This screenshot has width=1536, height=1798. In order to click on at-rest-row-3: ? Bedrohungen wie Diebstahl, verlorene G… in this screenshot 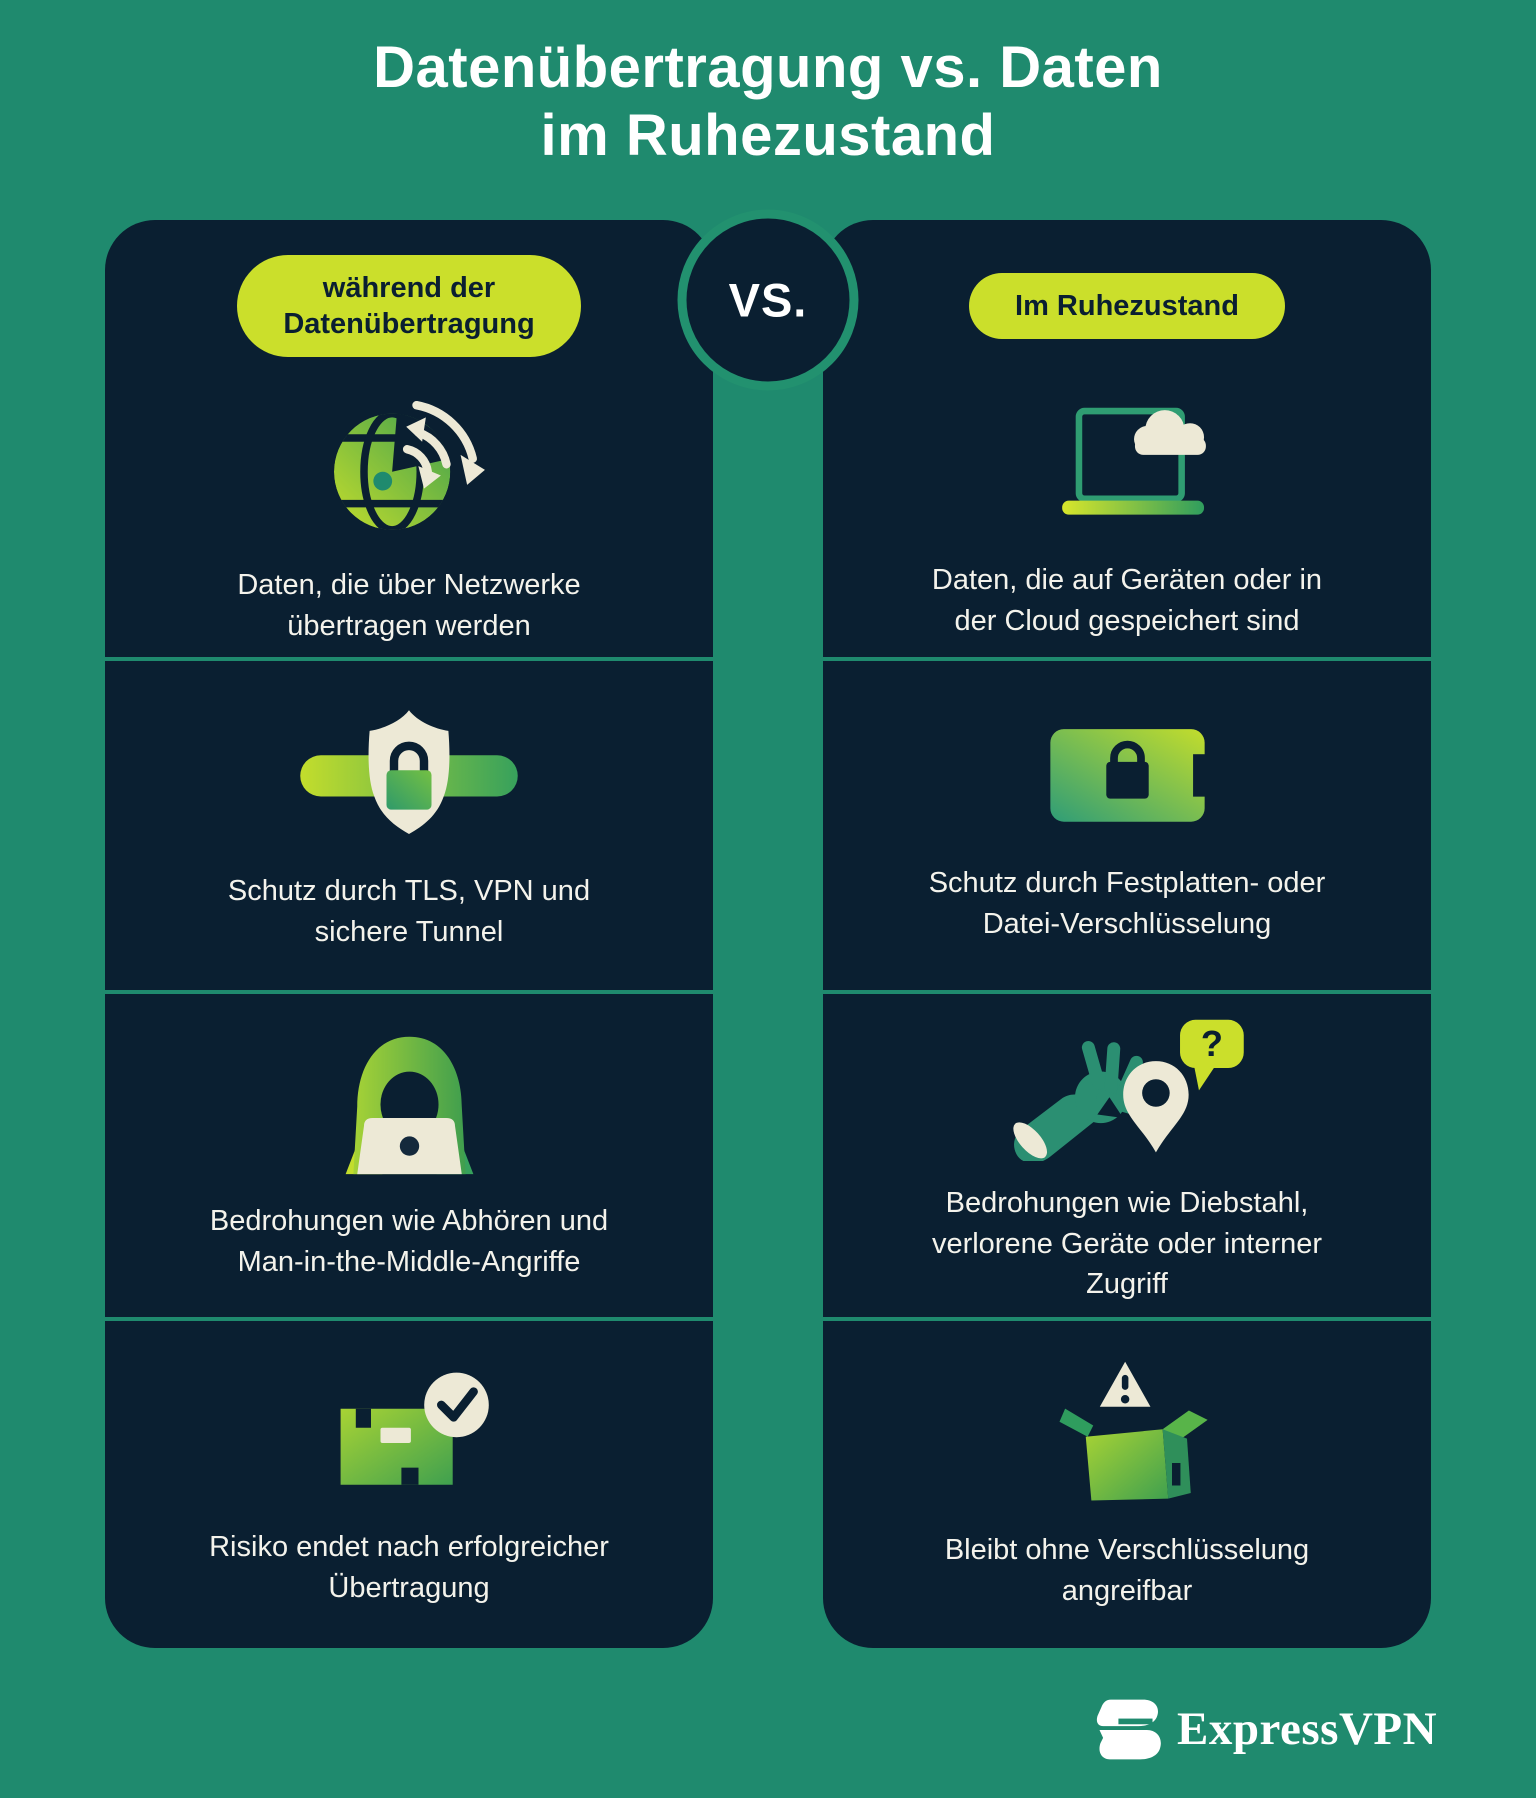, I will do `click(1127, 1153)`.